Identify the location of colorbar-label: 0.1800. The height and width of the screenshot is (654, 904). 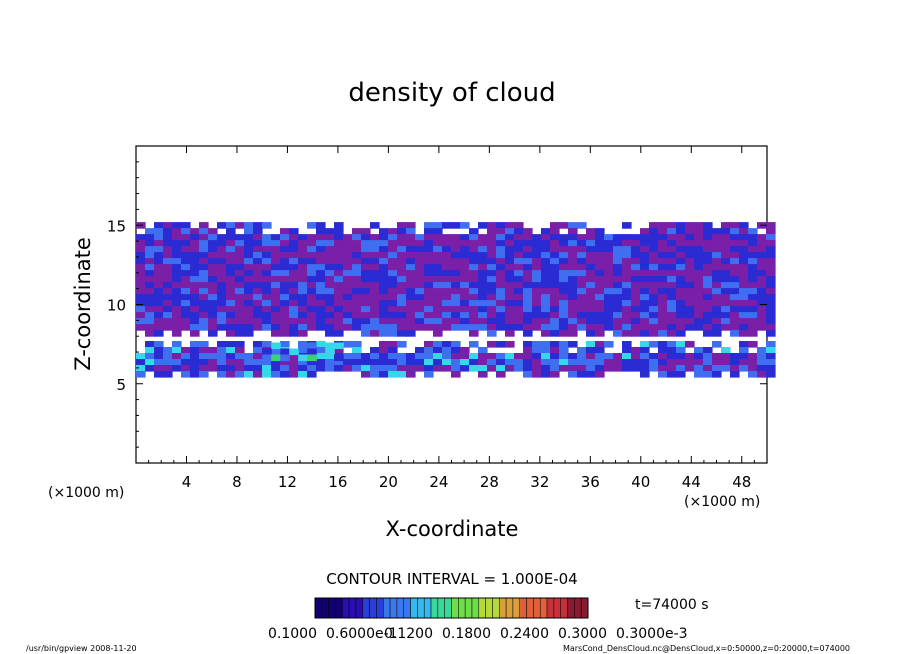
(466, 634).